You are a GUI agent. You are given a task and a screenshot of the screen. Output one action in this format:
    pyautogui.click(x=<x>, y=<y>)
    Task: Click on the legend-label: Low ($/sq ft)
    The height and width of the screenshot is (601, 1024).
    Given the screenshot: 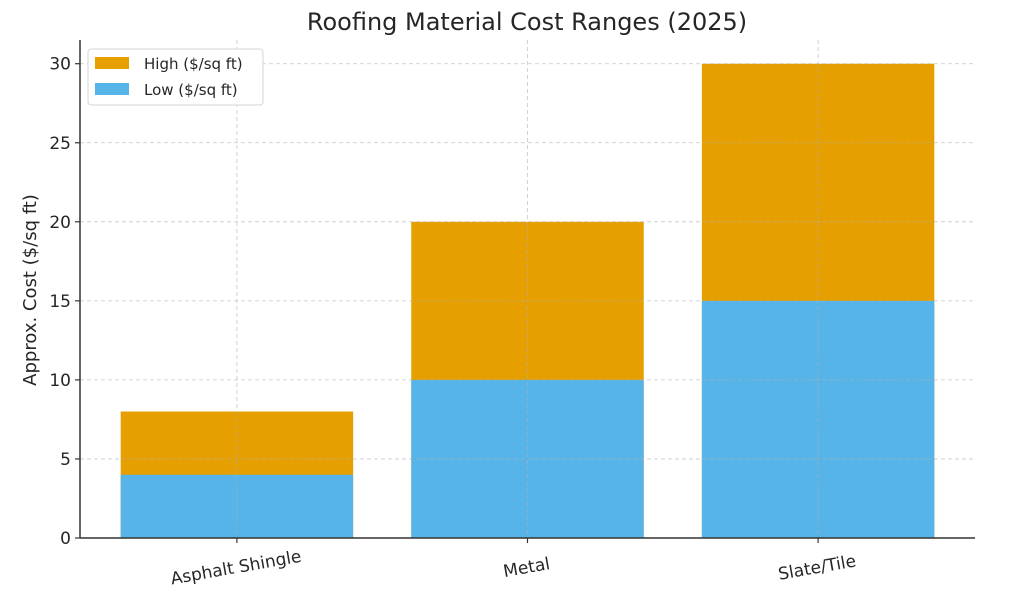 What is the action you would take?
    pyautogui.click(x=191, y=90)
    